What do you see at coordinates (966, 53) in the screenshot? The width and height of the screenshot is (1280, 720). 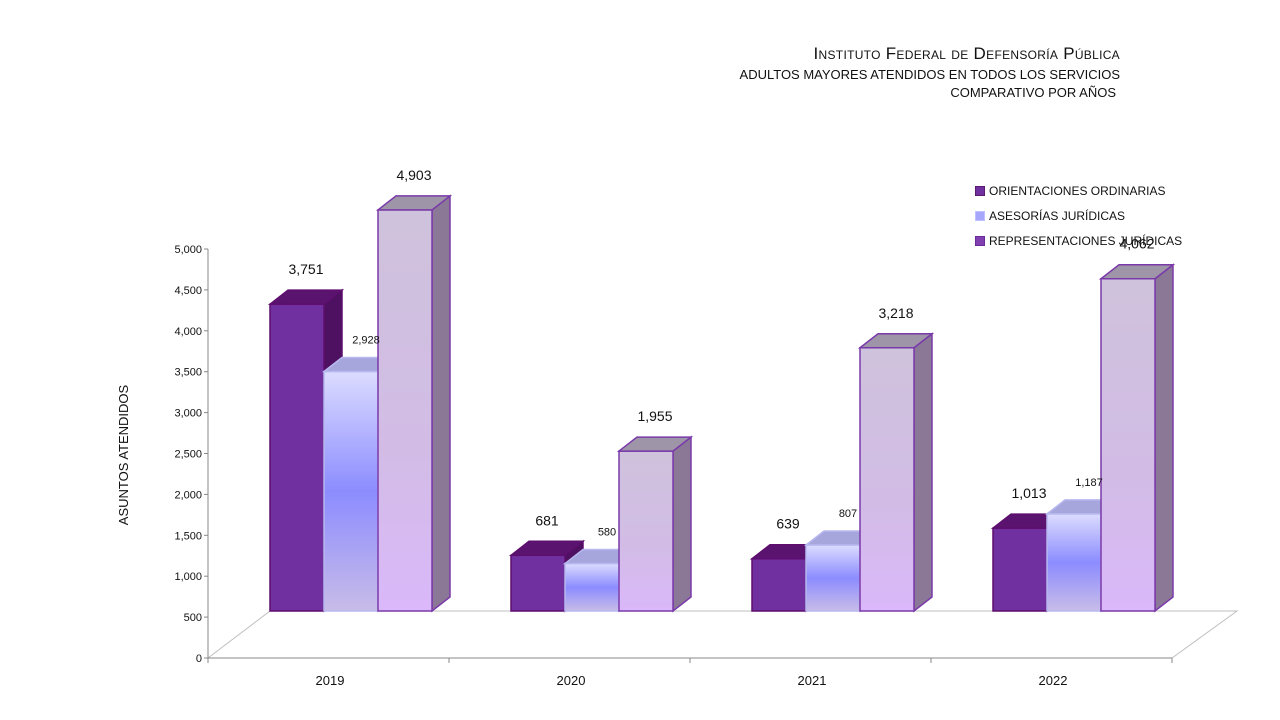 I see `chart-title: Instituto Federal de Defensoría Pública` at bounding box center [966, 53].